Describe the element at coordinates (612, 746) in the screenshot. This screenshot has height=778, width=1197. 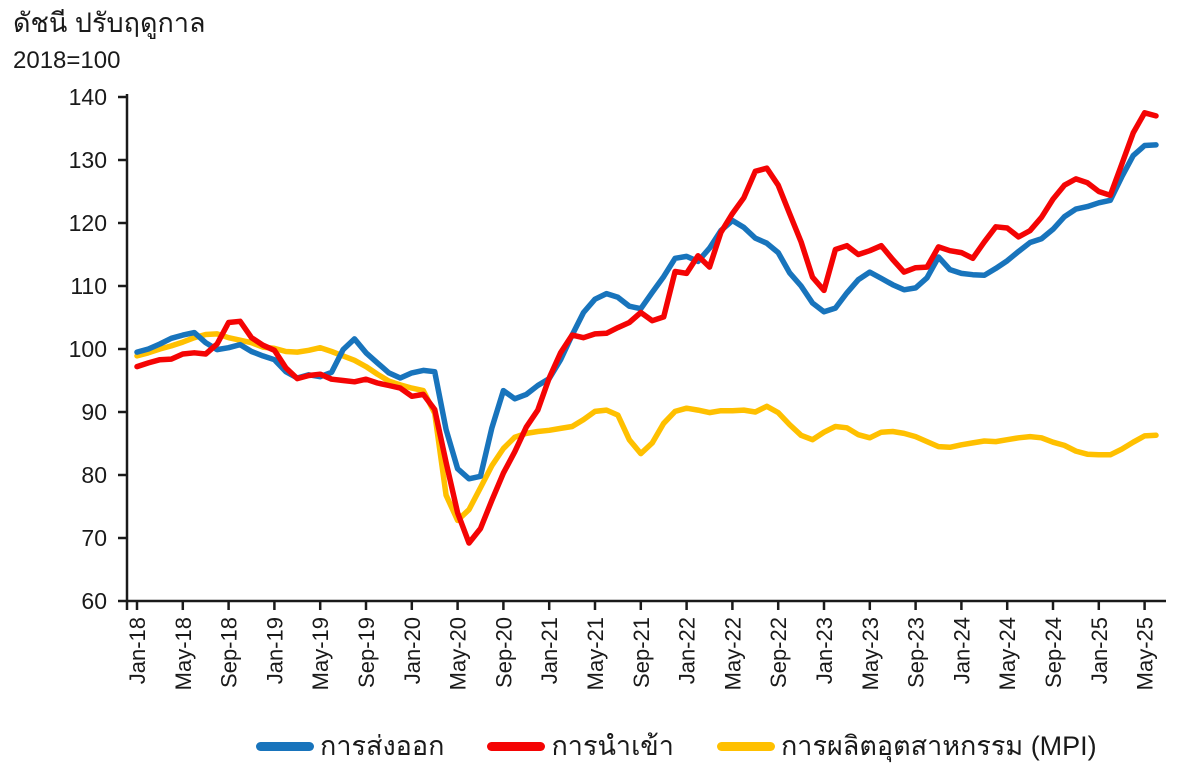
I see `legend-label-imports: การนำเข้า` at that location.